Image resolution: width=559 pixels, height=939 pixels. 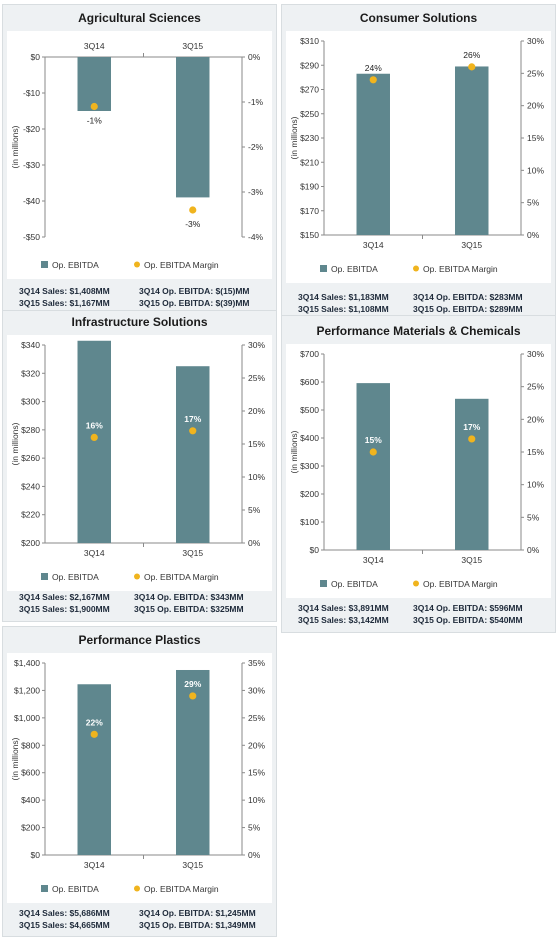 I want to click on note-3q14-sales: 3Q14 Sales: $1,408MM, so click(x=64, y=291).